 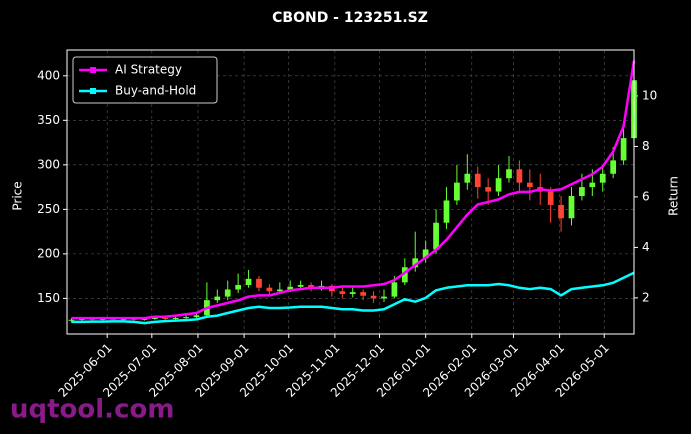 I want to click on return-line, so click(x=353, y=298).